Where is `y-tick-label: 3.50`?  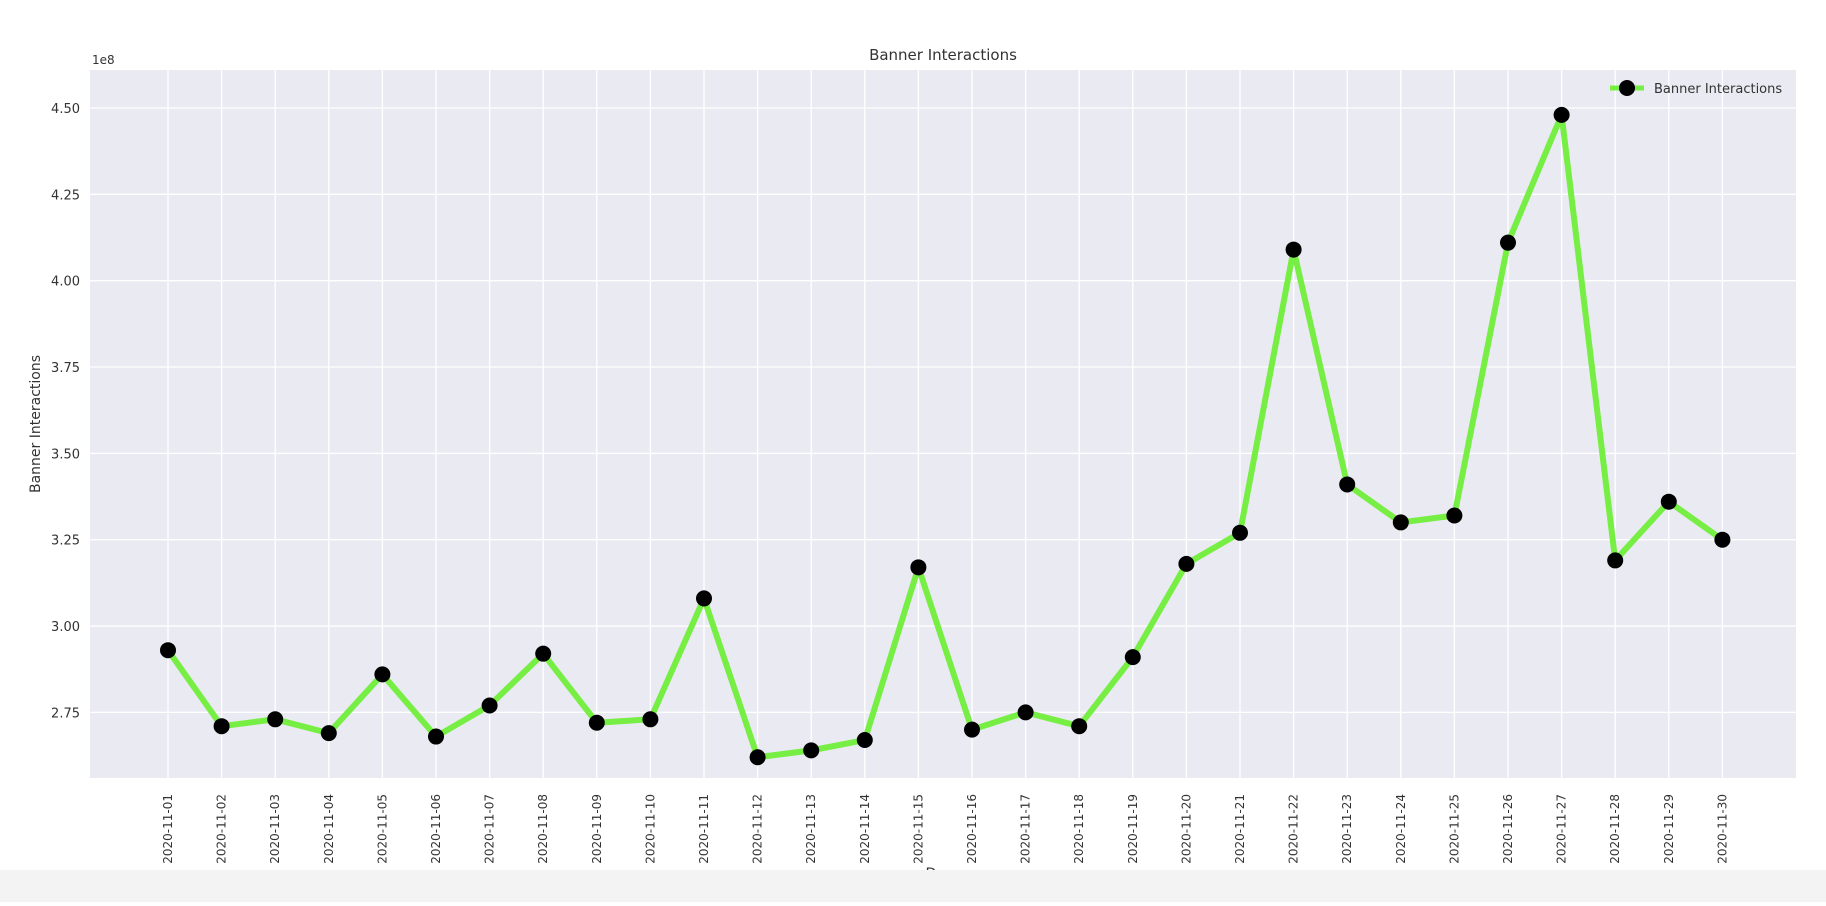
y-tick-label: 3.50 is located at coordinates (65, 454).